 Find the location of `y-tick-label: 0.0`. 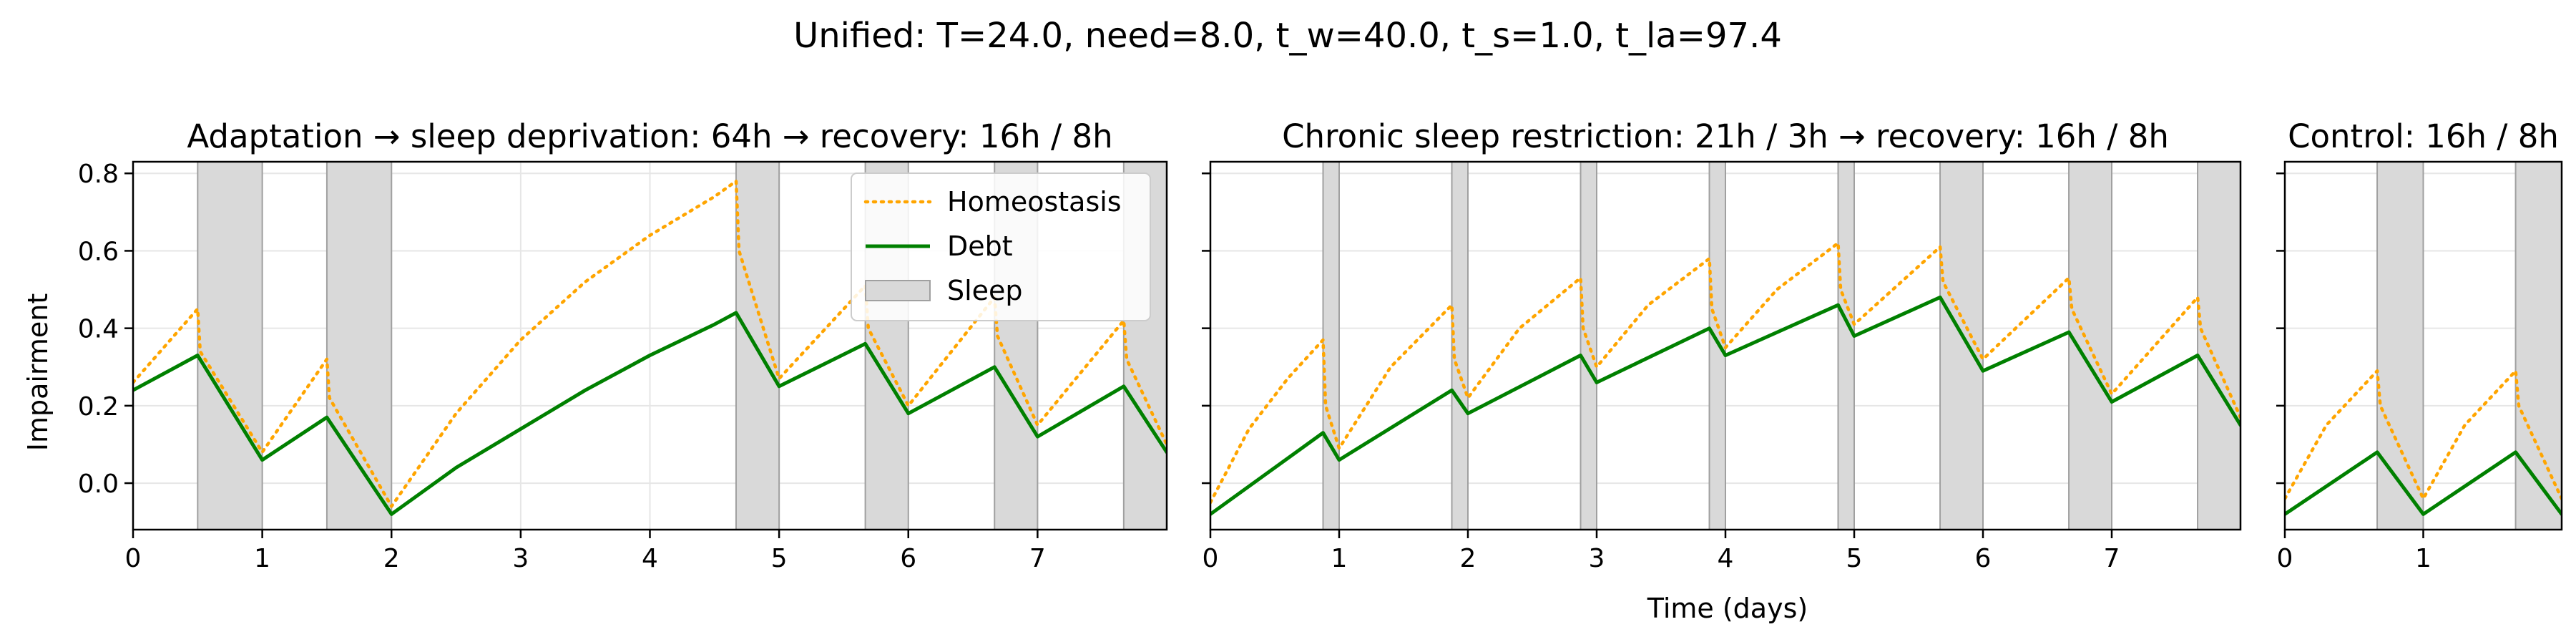

y-tick-label: 0.0 is located at coordinates (99, 484).